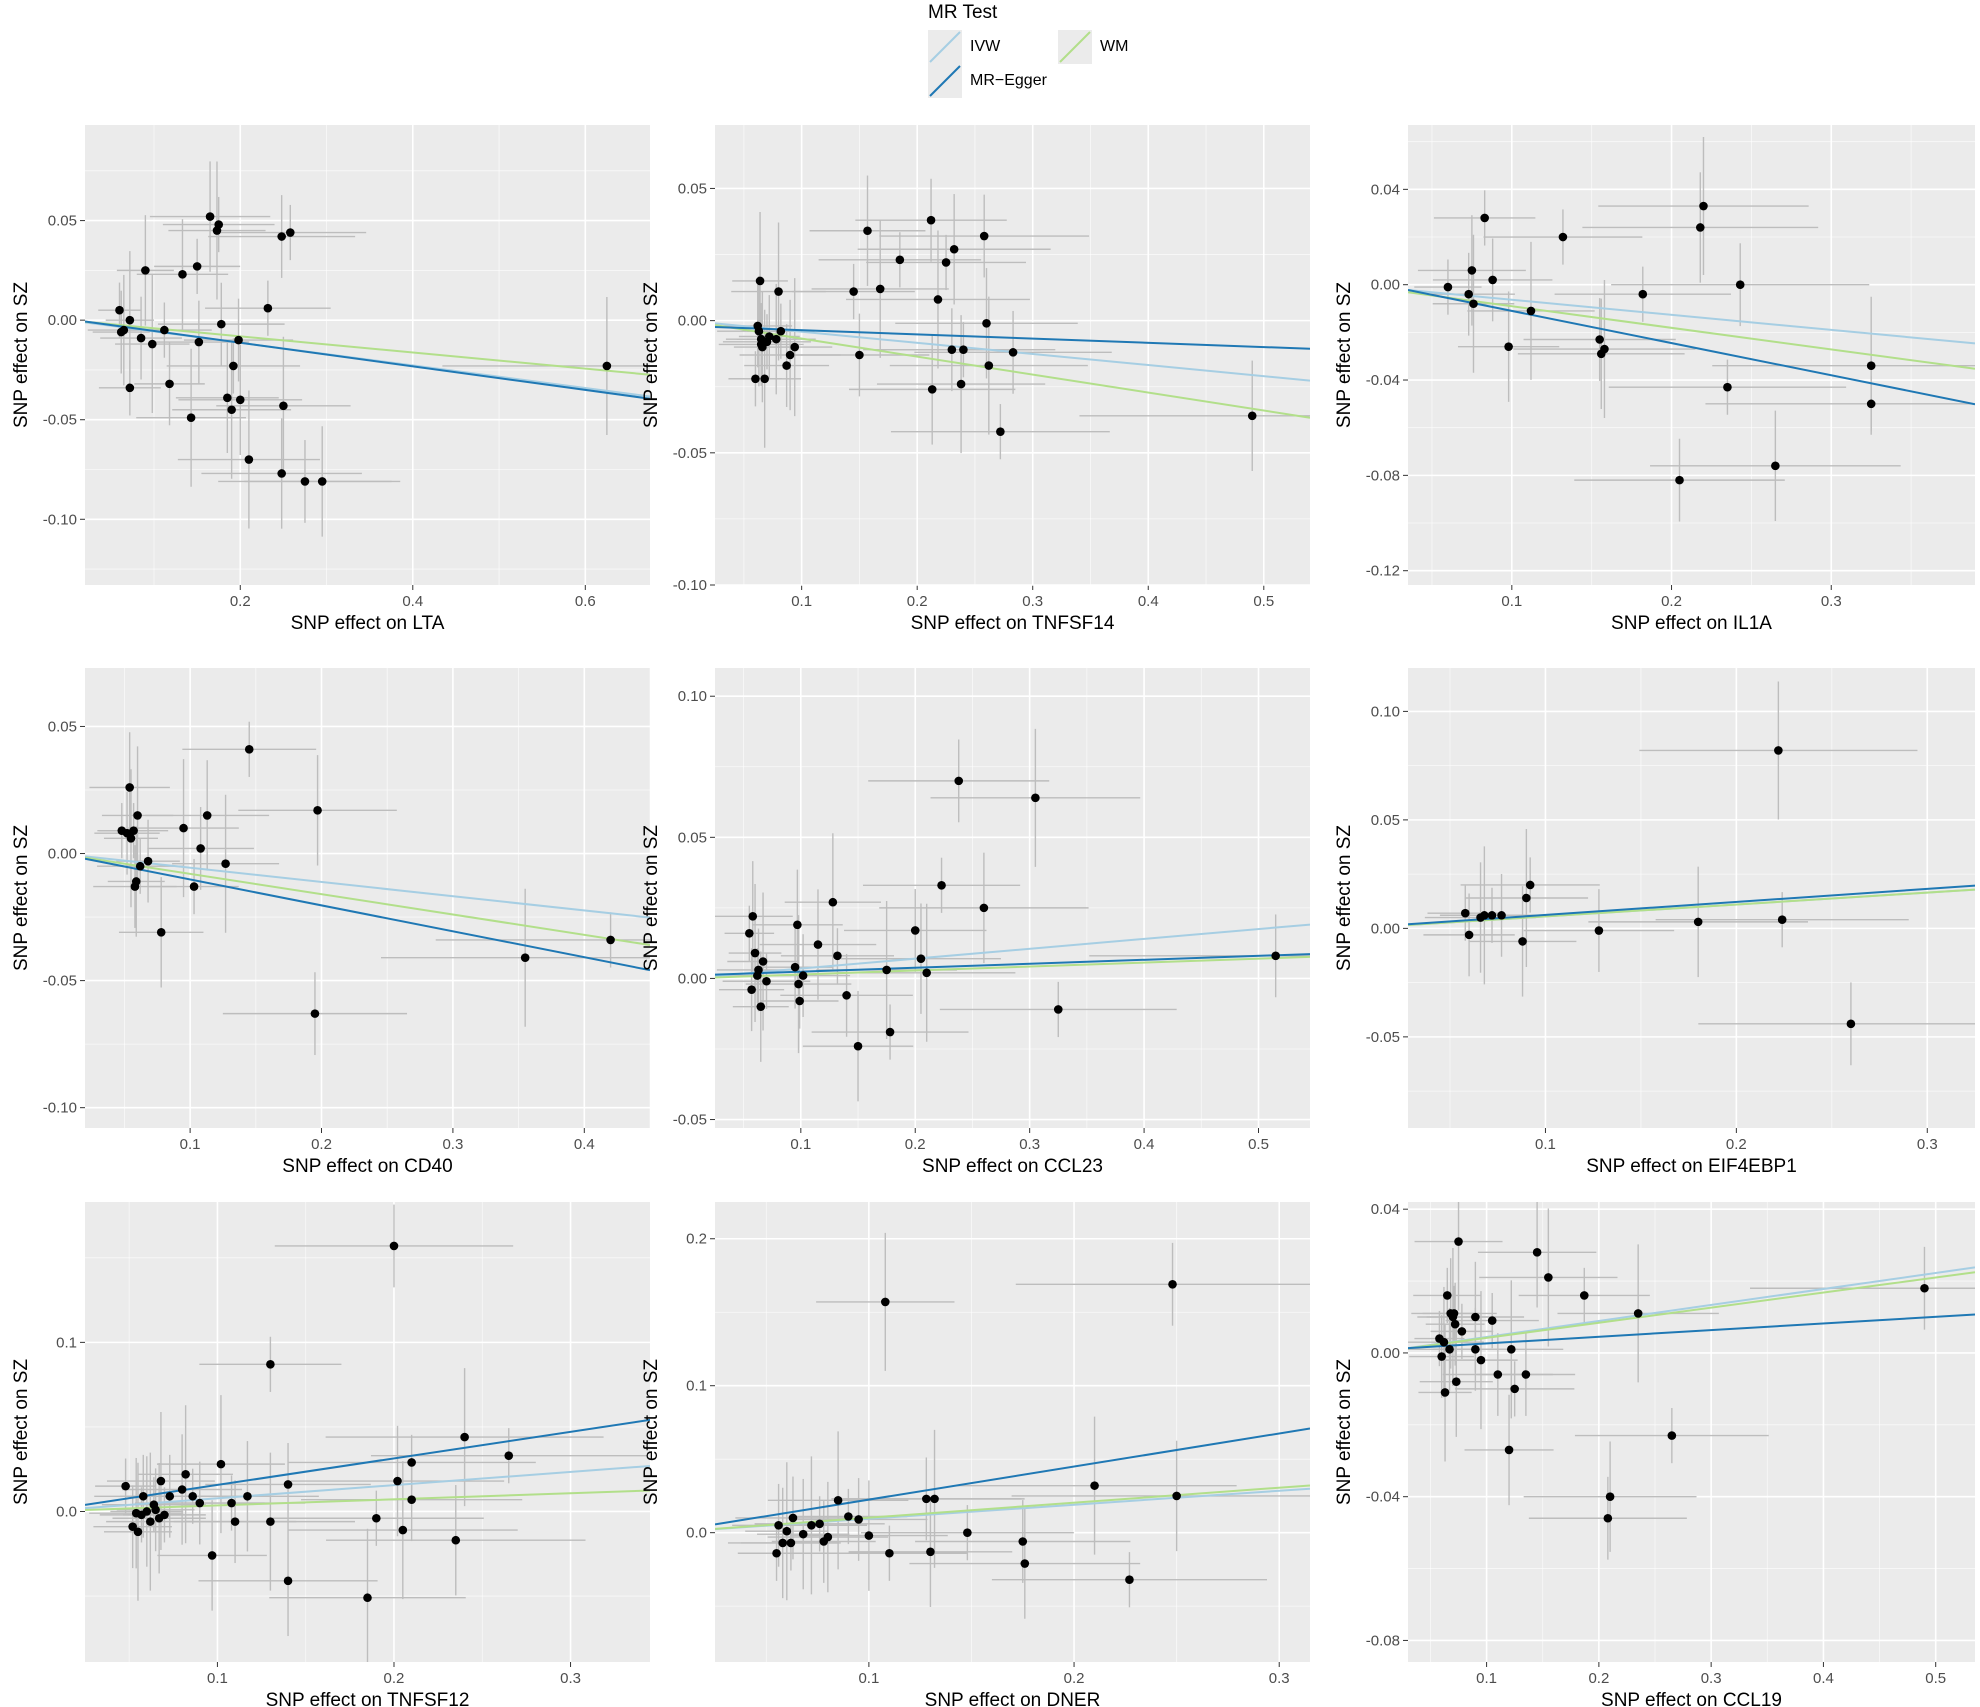 The image size is (1980, 1707). I want to click on y-tick-label: -0.12, so click(1383, 571).